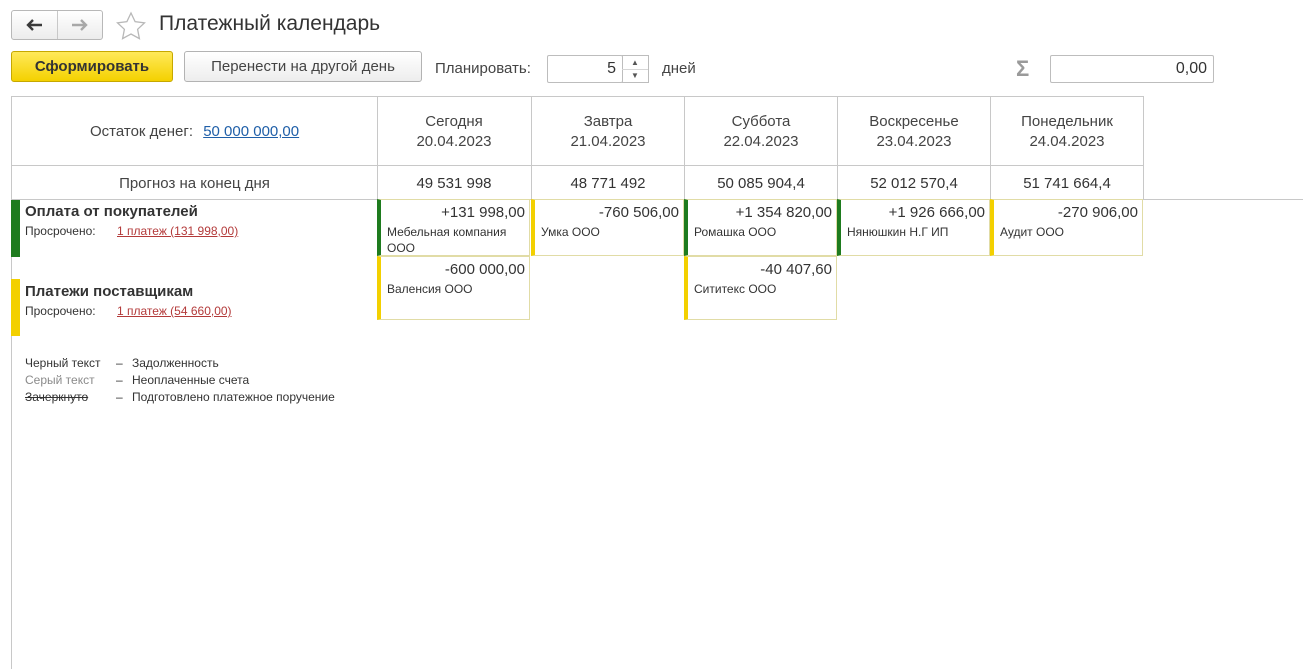 Image resolution: width=1303 pixels, height=669 pixels. I want to click on customers-section-title: Оплата от покупателей, so click(111, 211).